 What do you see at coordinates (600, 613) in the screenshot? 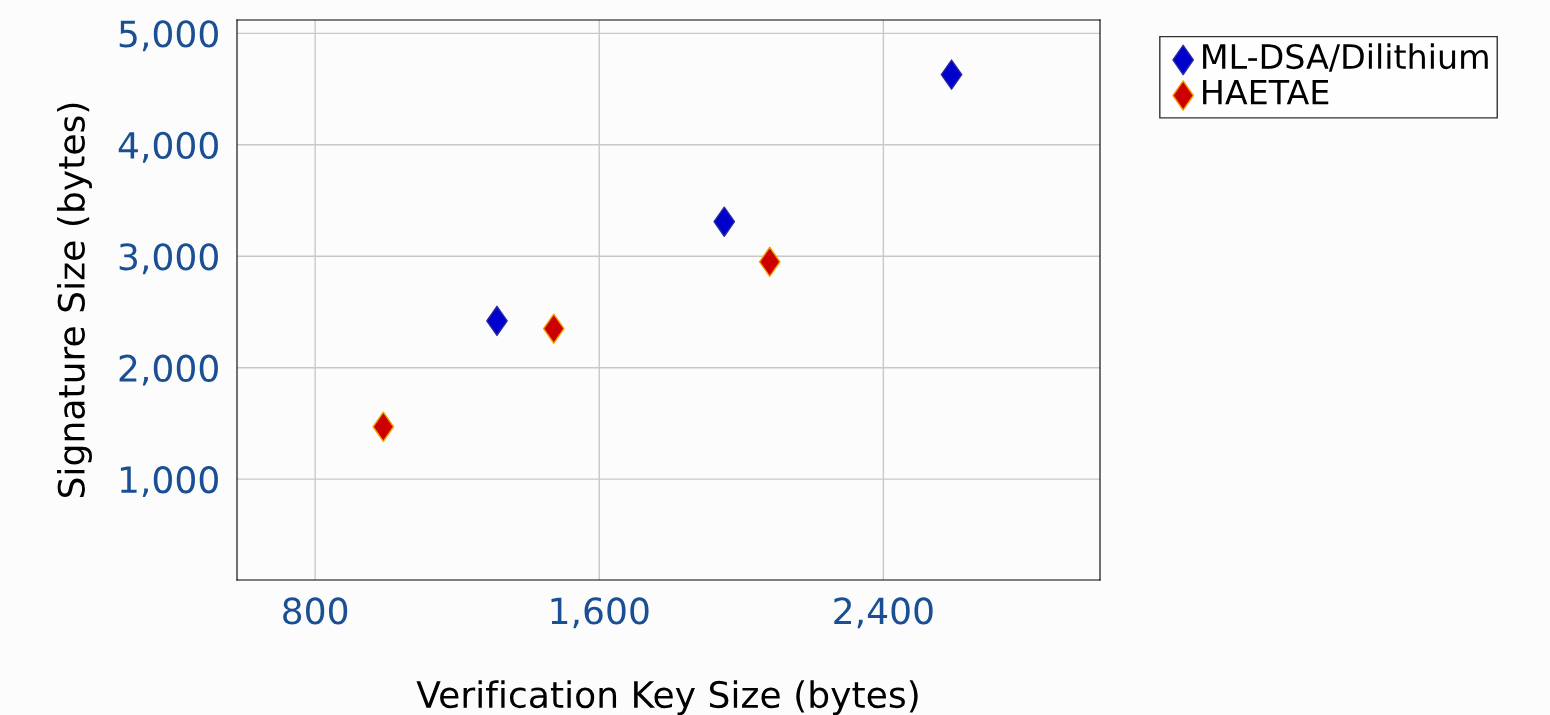
I see `x-tick-label: 1,600` at bounding box center [600, 613].